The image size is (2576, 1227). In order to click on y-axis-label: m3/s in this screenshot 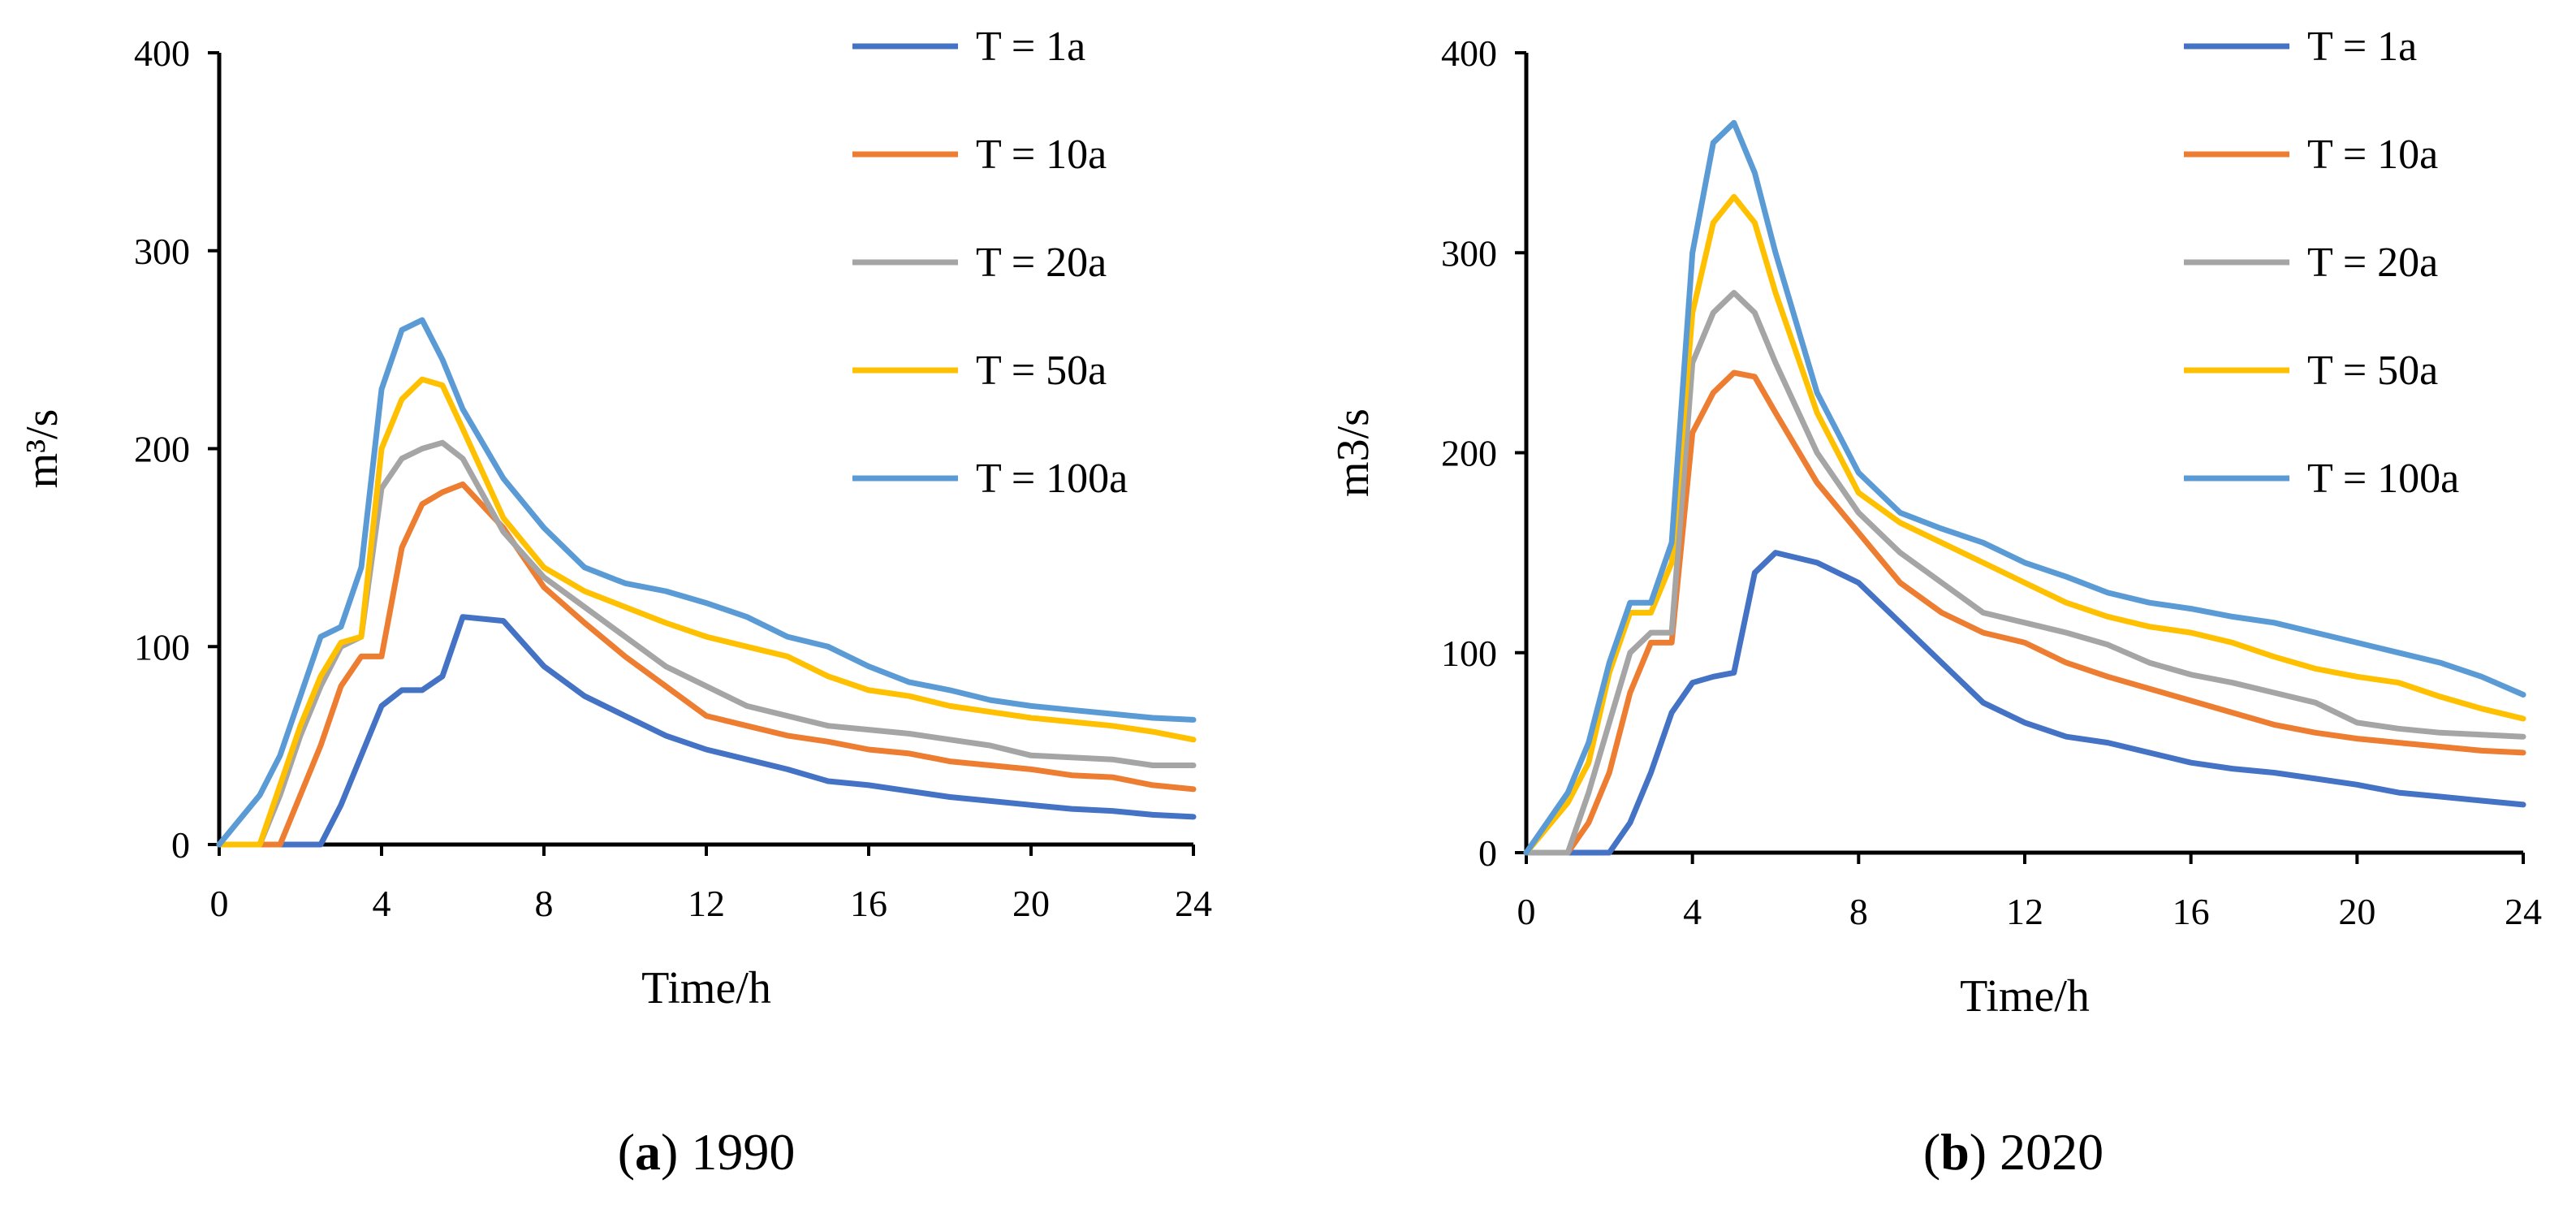, I will do `click(1353, 452)`.